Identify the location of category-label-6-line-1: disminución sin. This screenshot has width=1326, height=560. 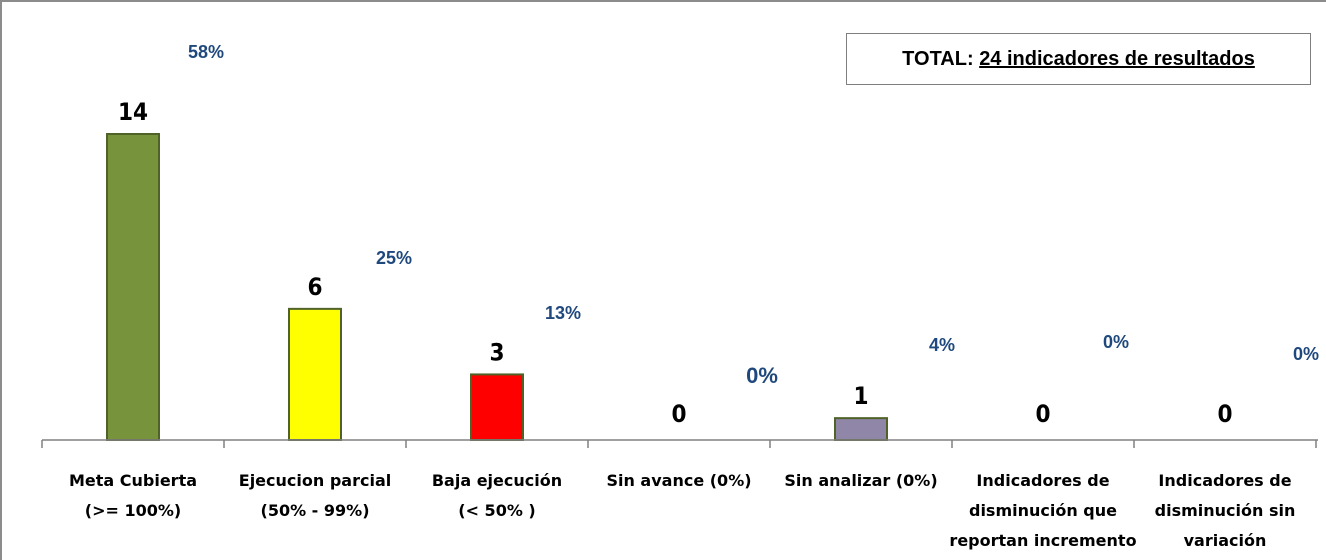
(1225, 510).